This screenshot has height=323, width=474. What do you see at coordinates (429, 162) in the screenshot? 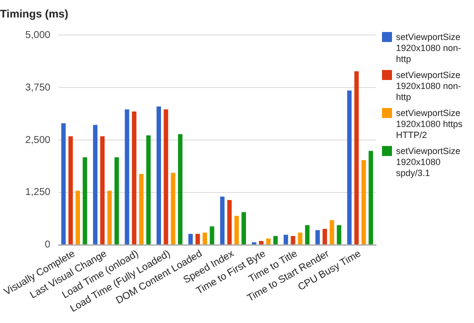
I see `legend-label: setViewportSize 1920x1080 spdy/3.1` at bounding box center [429, 162].